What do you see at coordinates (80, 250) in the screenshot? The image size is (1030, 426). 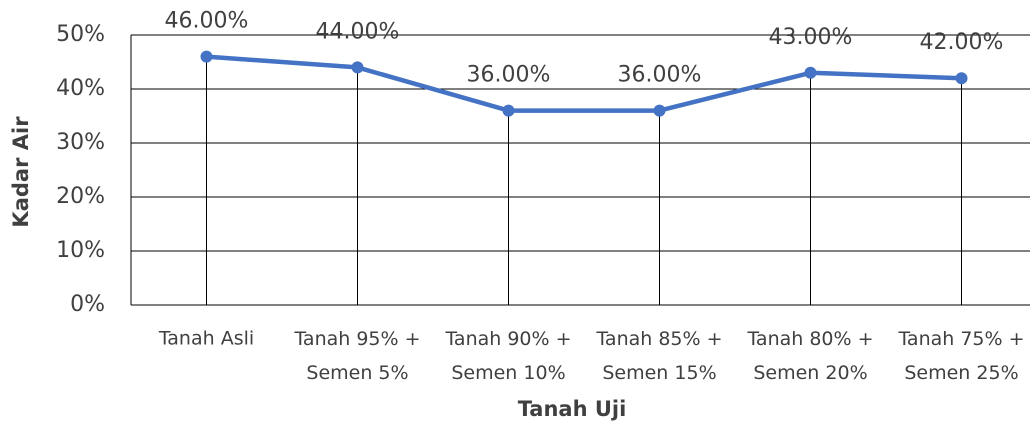 I see `y-tick-label: 10%` at bounding box center [80, 250].